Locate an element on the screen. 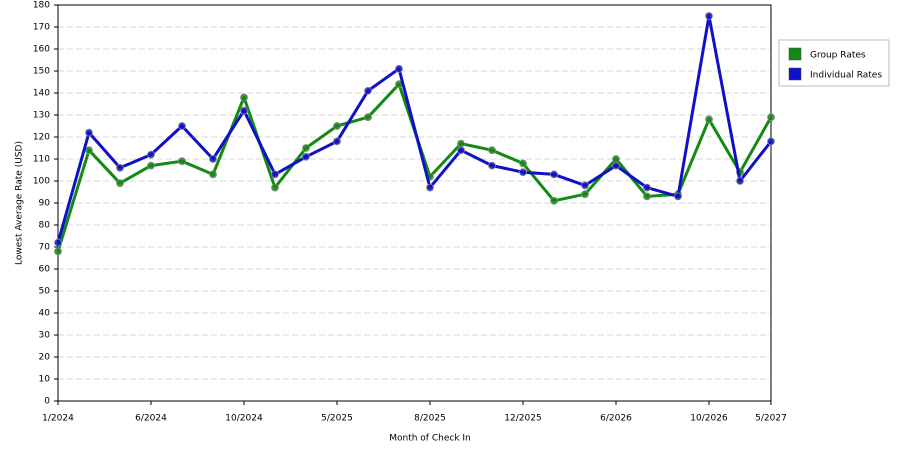 This screenshot has height=450, width=900. x-tick-label: 6/2026 is located at coordinates (616, 419).